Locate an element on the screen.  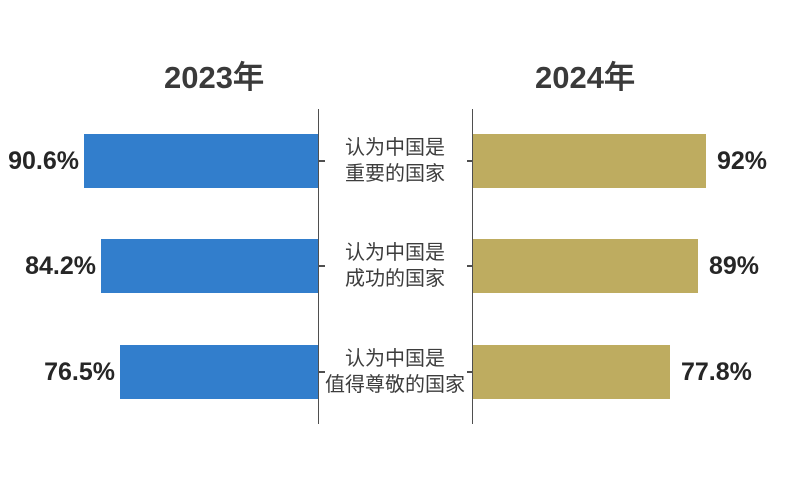
left-column-title: 2023年 is located at coordinates (214, 77).